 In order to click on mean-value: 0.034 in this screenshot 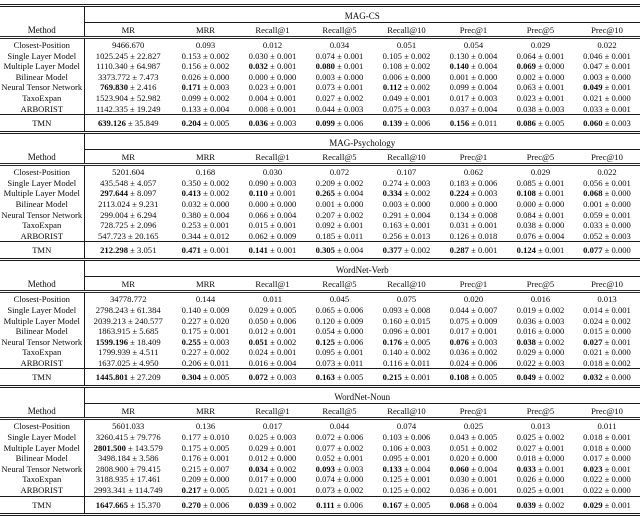, I will do `click(258, 468)`.